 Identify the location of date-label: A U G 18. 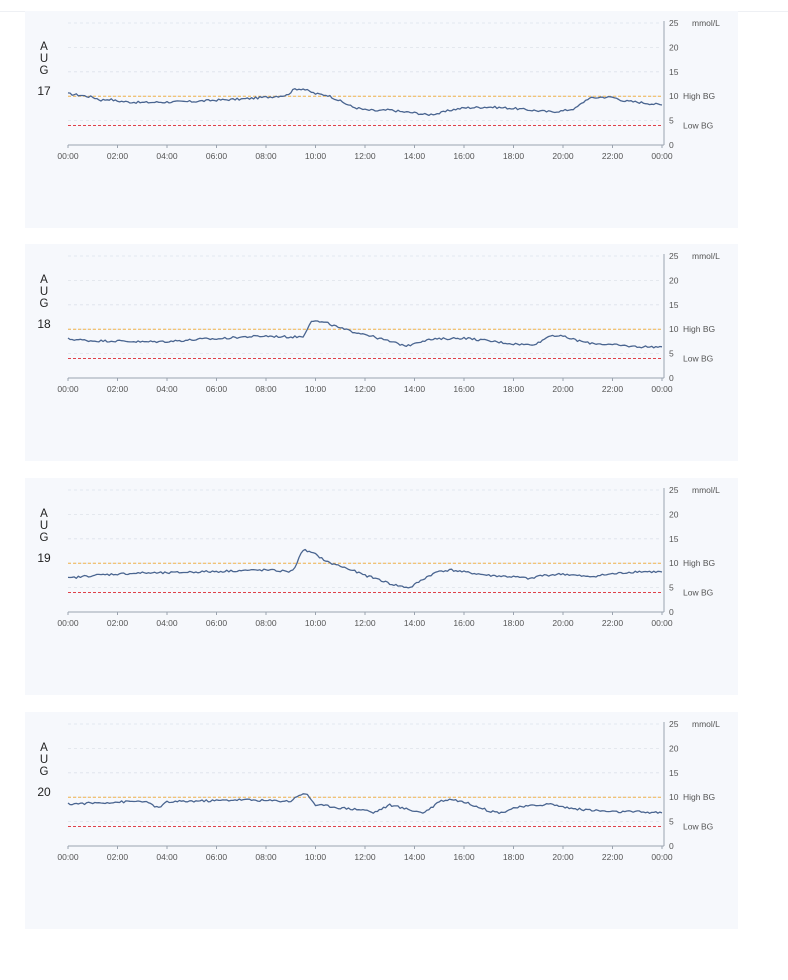
(44, 302).